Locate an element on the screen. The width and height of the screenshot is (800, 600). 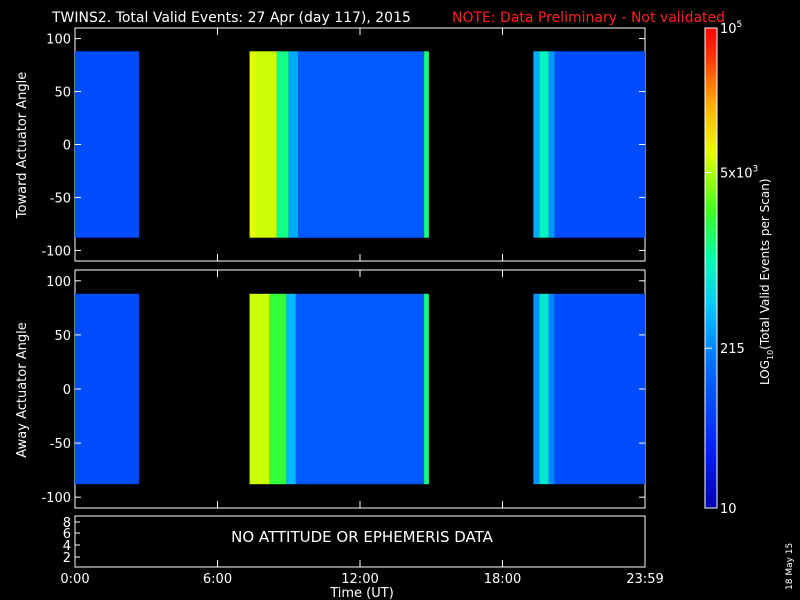
x-tick-label: 18:00 is located at coordinates (502, 579).